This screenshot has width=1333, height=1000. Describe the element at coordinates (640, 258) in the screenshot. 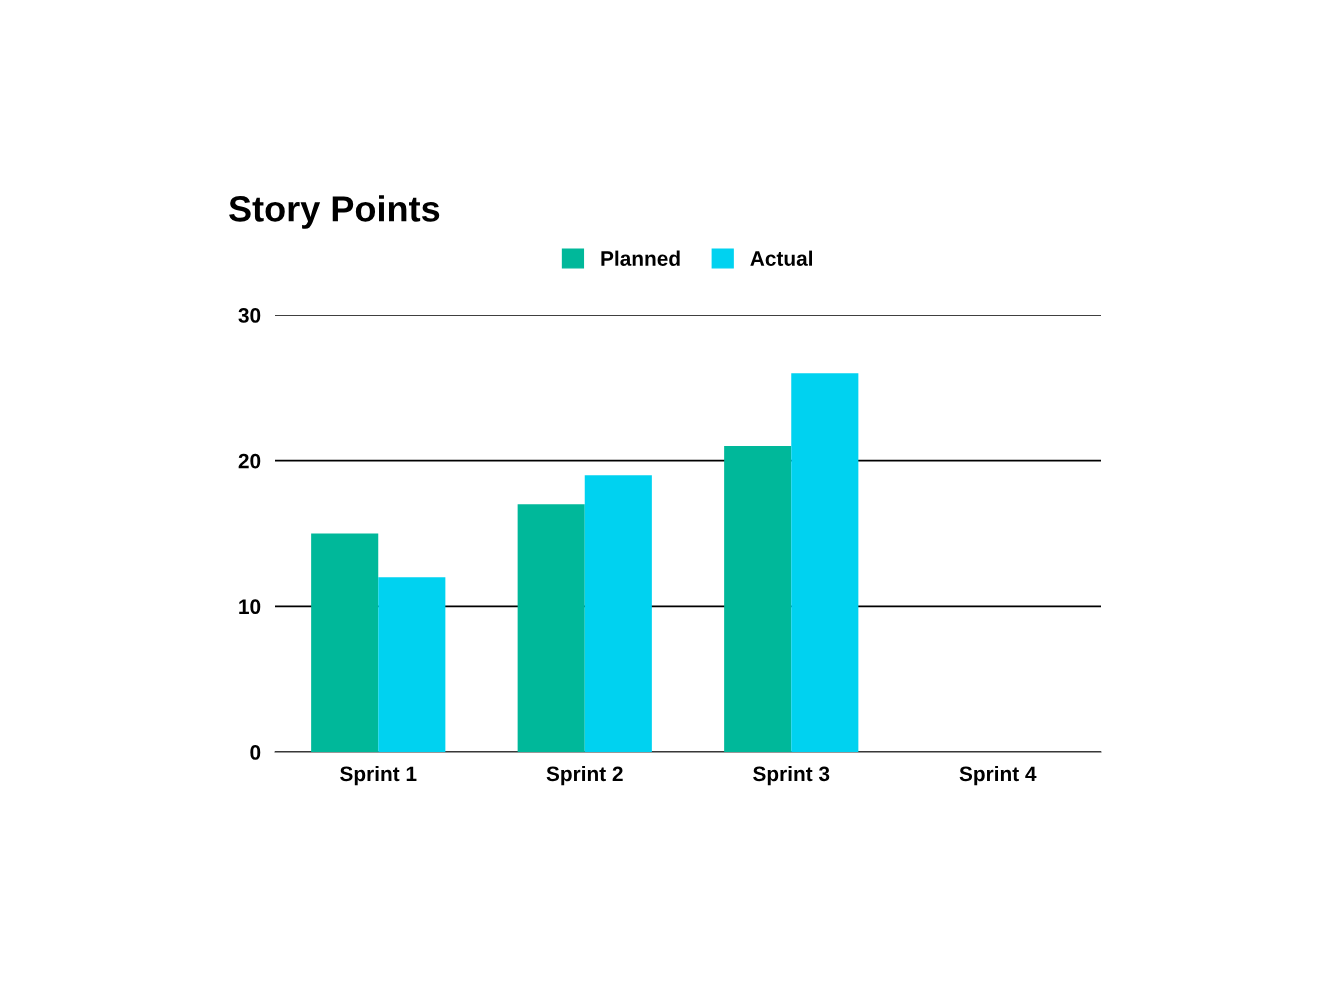

I see `legend-label: Planned` at that location.